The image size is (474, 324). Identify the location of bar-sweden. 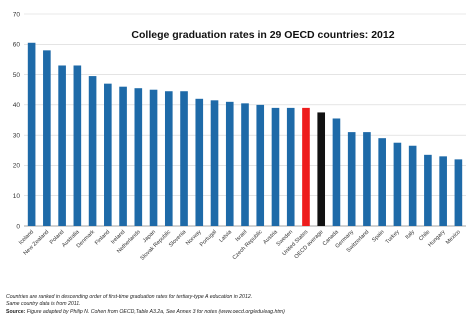
(290, 166).